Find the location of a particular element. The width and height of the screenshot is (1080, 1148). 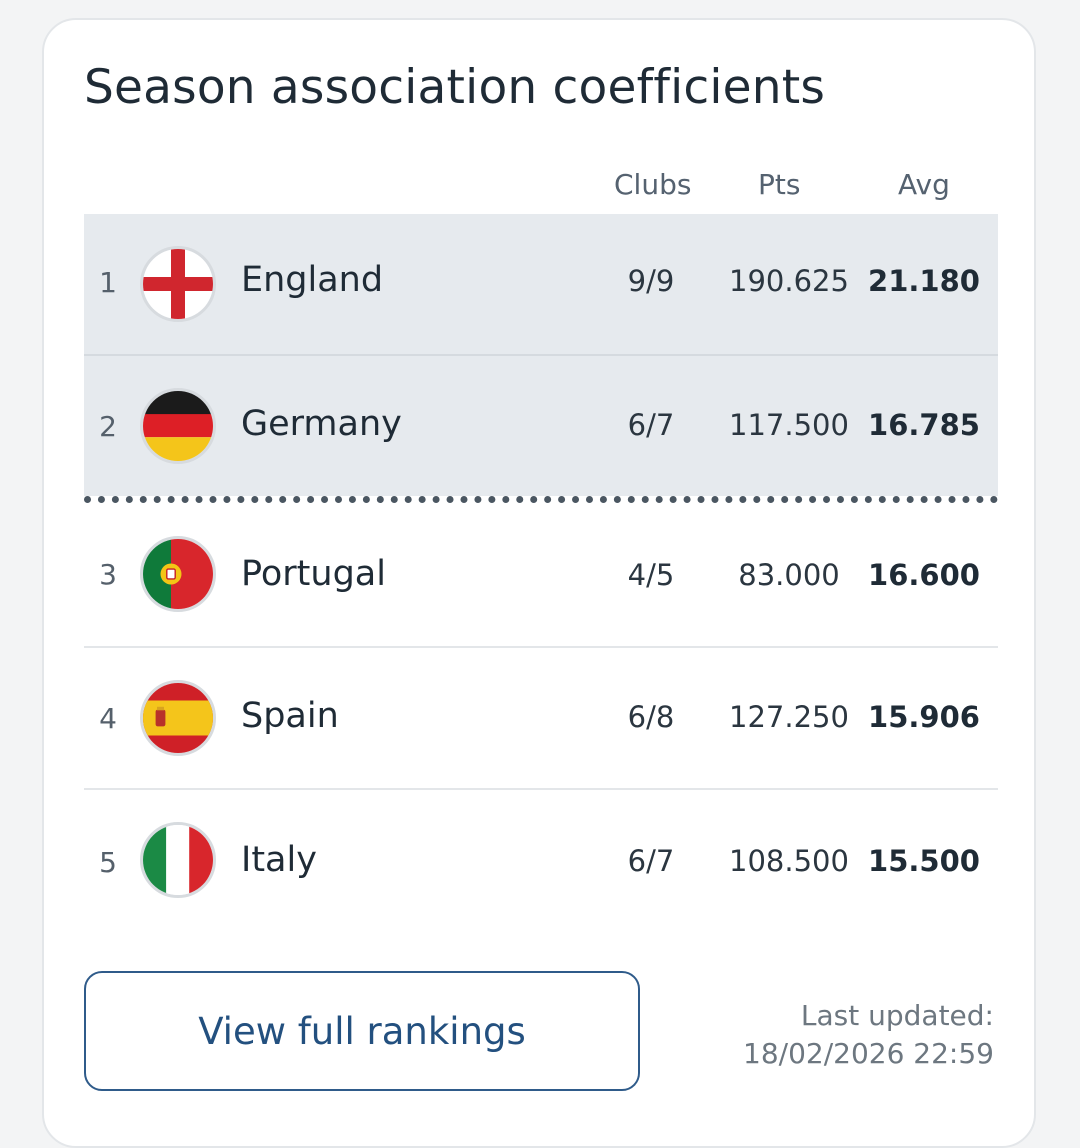

last-updated-label: Last updated: is located at coordinates (897, 1015).